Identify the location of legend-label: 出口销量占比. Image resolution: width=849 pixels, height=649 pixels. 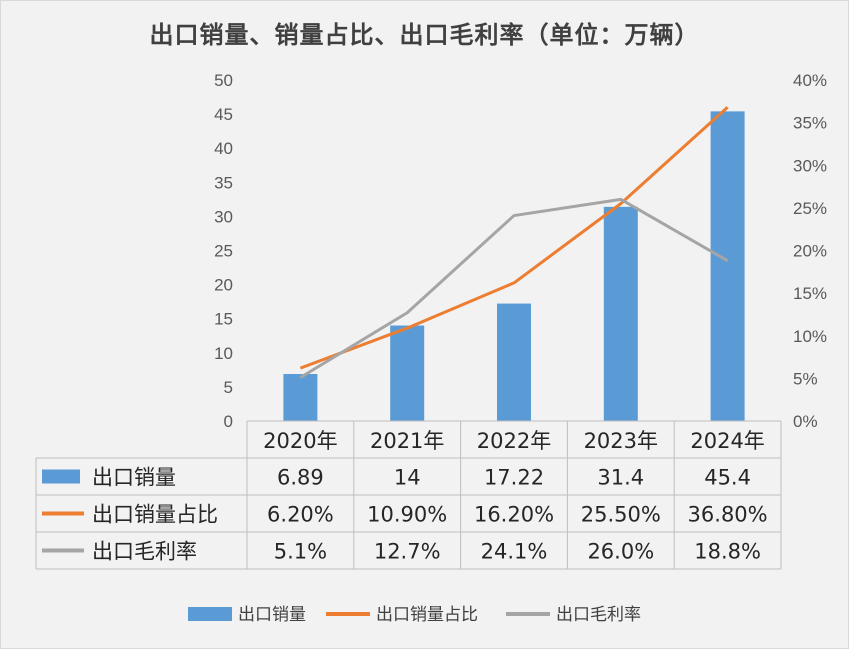
(427, 615).